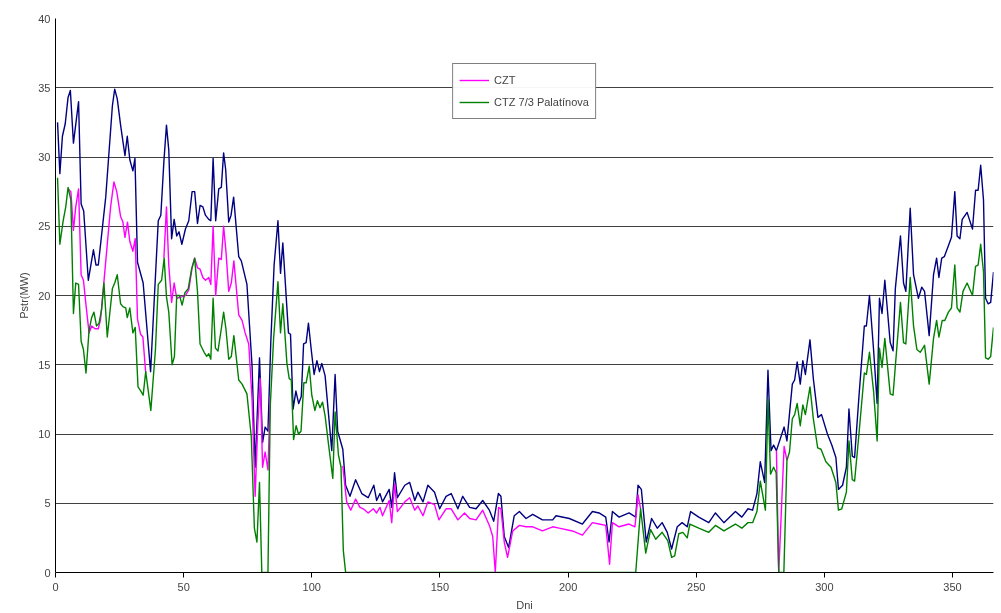 The width and height of the screenshot is (1001, 613). What do you see at coordinates (183, 586) in the screenshot?
I see `x-tick-label: 50` at bounding box center [183, 586].